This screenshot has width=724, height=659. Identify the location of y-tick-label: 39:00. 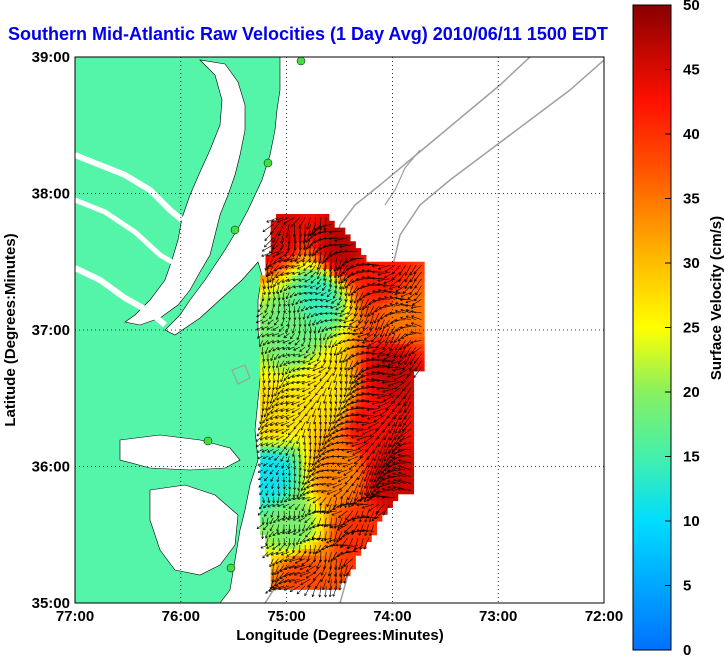
(51, 57).